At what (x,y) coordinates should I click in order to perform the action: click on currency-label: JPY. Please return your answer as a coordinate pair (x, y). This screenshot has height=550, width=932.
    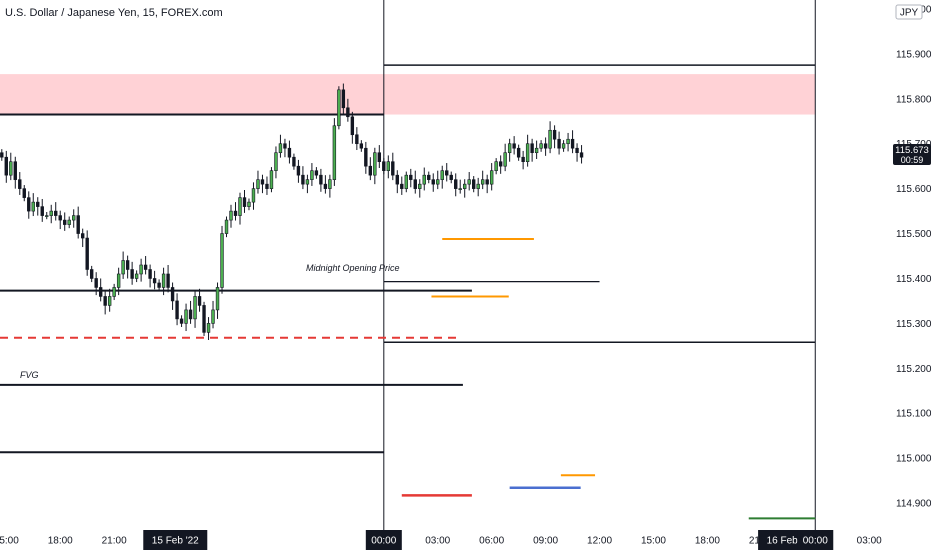
    Looking at the image, I should click on (909, 13).